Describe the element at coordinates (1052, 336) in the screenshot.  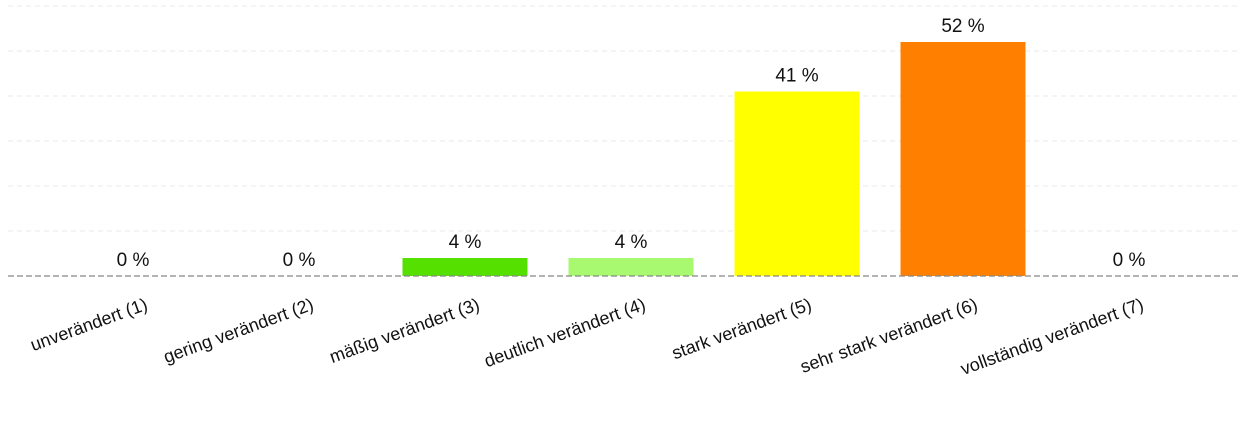
I see `x-tick-label: vollständig verändert (7)` at that location.